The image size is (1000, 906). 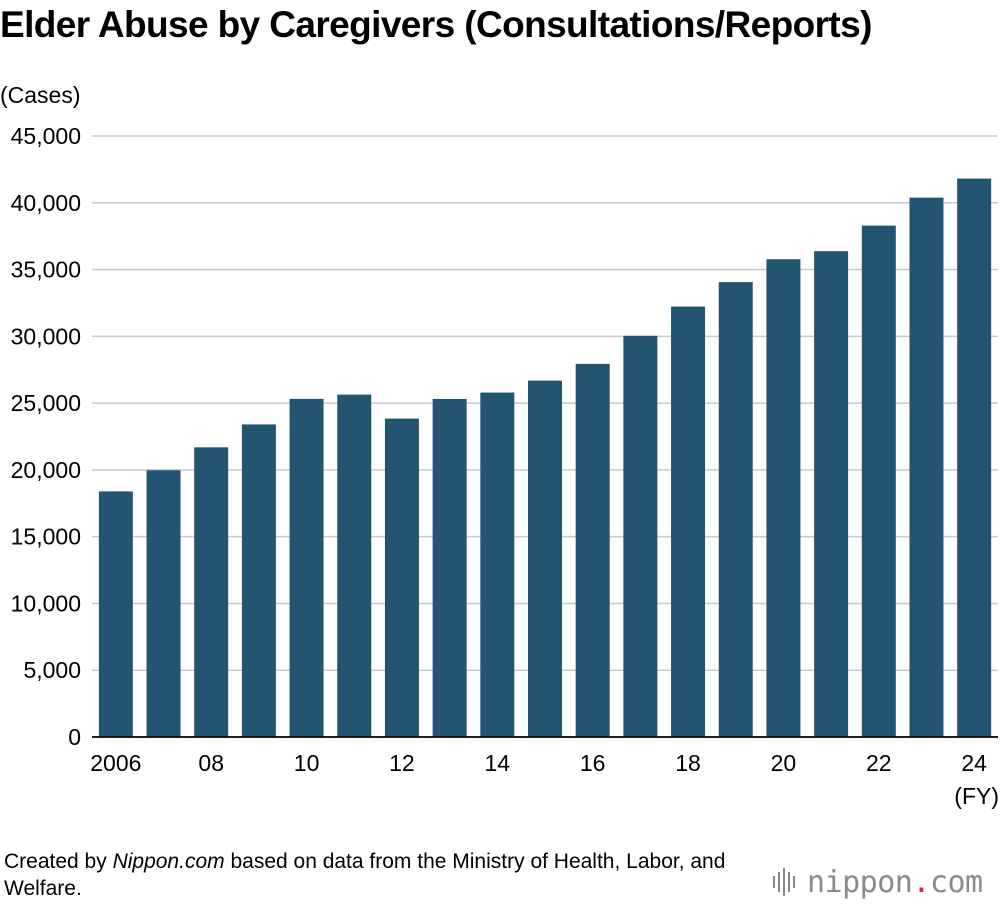 What do you see at coordinates (211, 763) in the screenshot?
I see `x-tick-label: 08` at bounding box center [211, 763].